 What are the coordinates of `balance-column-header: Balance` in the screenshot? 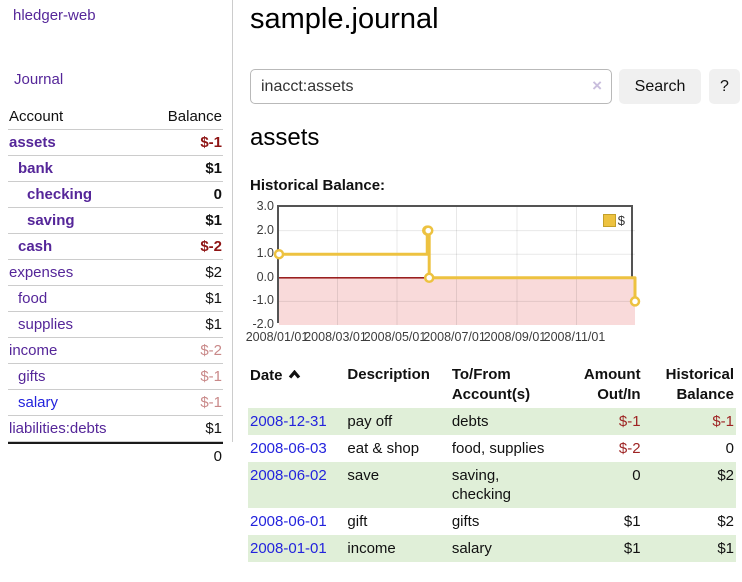 It's located at (194, 116).